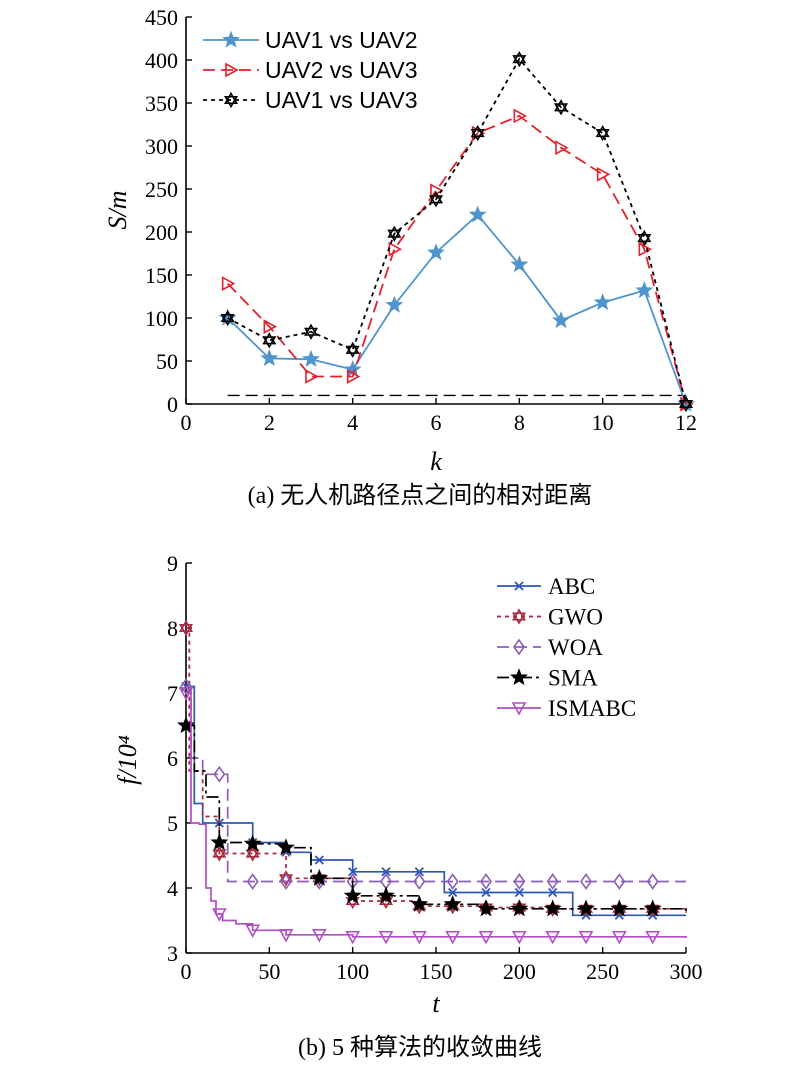 This screenshot has width=800, height=1065. Describe the element at coordinates (172, 953) in the screenshot. I see `chart-b-y-tick-label: 3` at that location.